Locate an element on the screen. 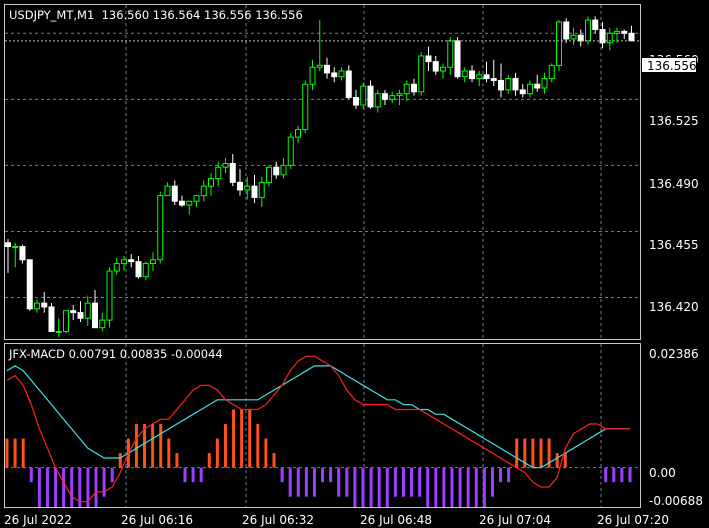 The height and width of the screenshot is (528, 709). time-label-1: 26 Jul 2022 is located at coordinates (38, 520).